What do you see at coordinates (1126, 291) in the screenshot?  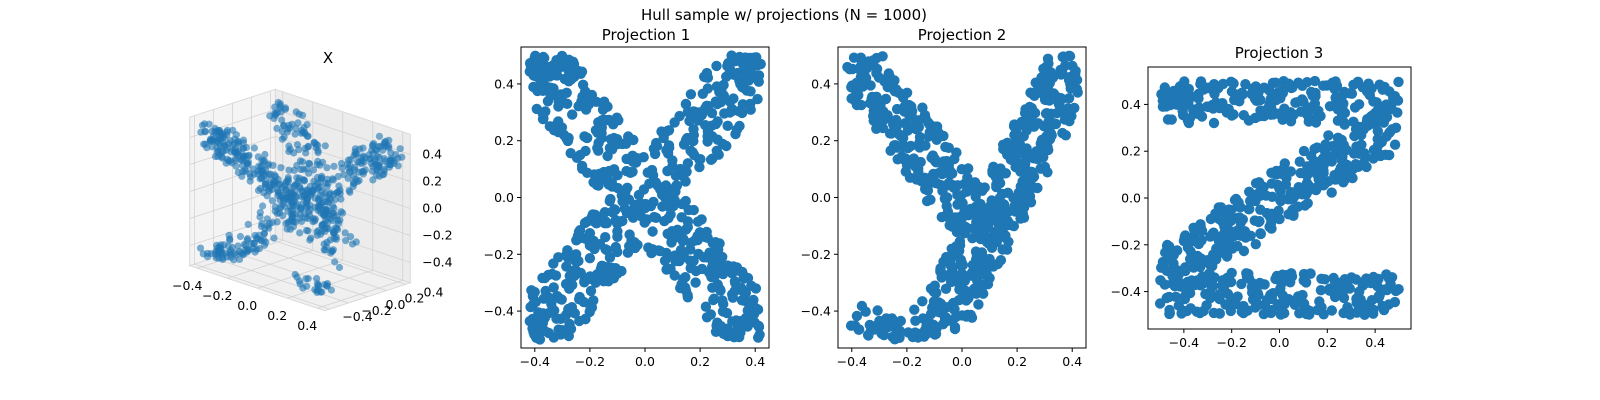 I see `y-tick-label: −0.4` at bounding box center [1126, 291].